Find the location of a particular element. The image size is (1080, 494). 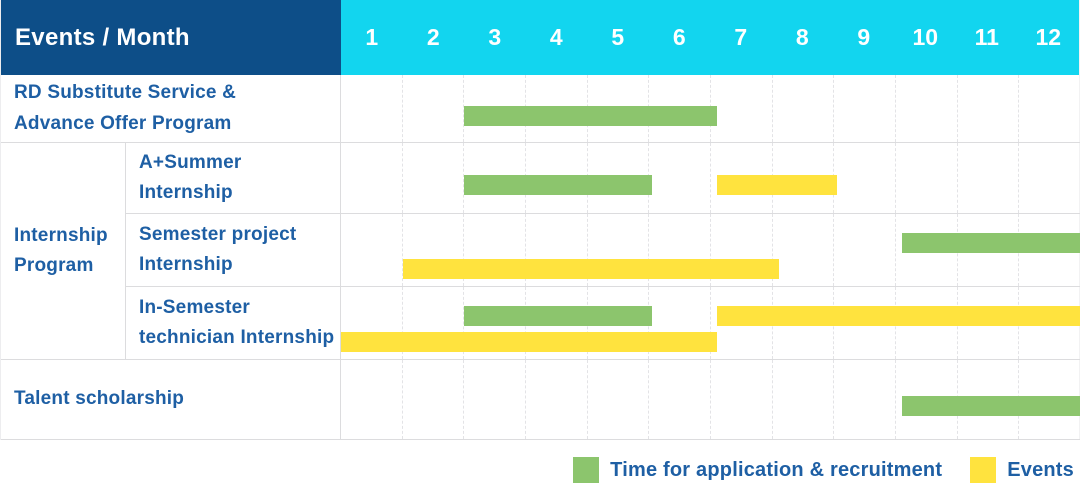

row-label-semester-project-internship: Semester project Internship is located at coordinates (233, 250).